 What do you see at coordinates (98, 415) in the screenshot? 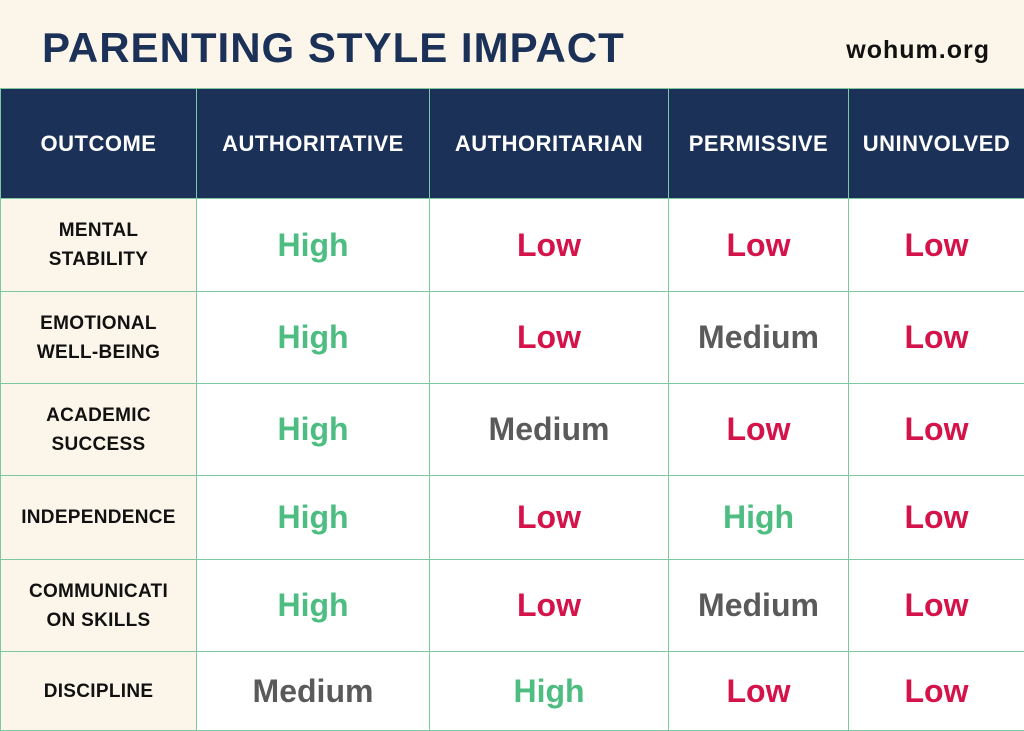
I see `outcome-label-line: ACADEMIC` at bounding box center [98, 415].